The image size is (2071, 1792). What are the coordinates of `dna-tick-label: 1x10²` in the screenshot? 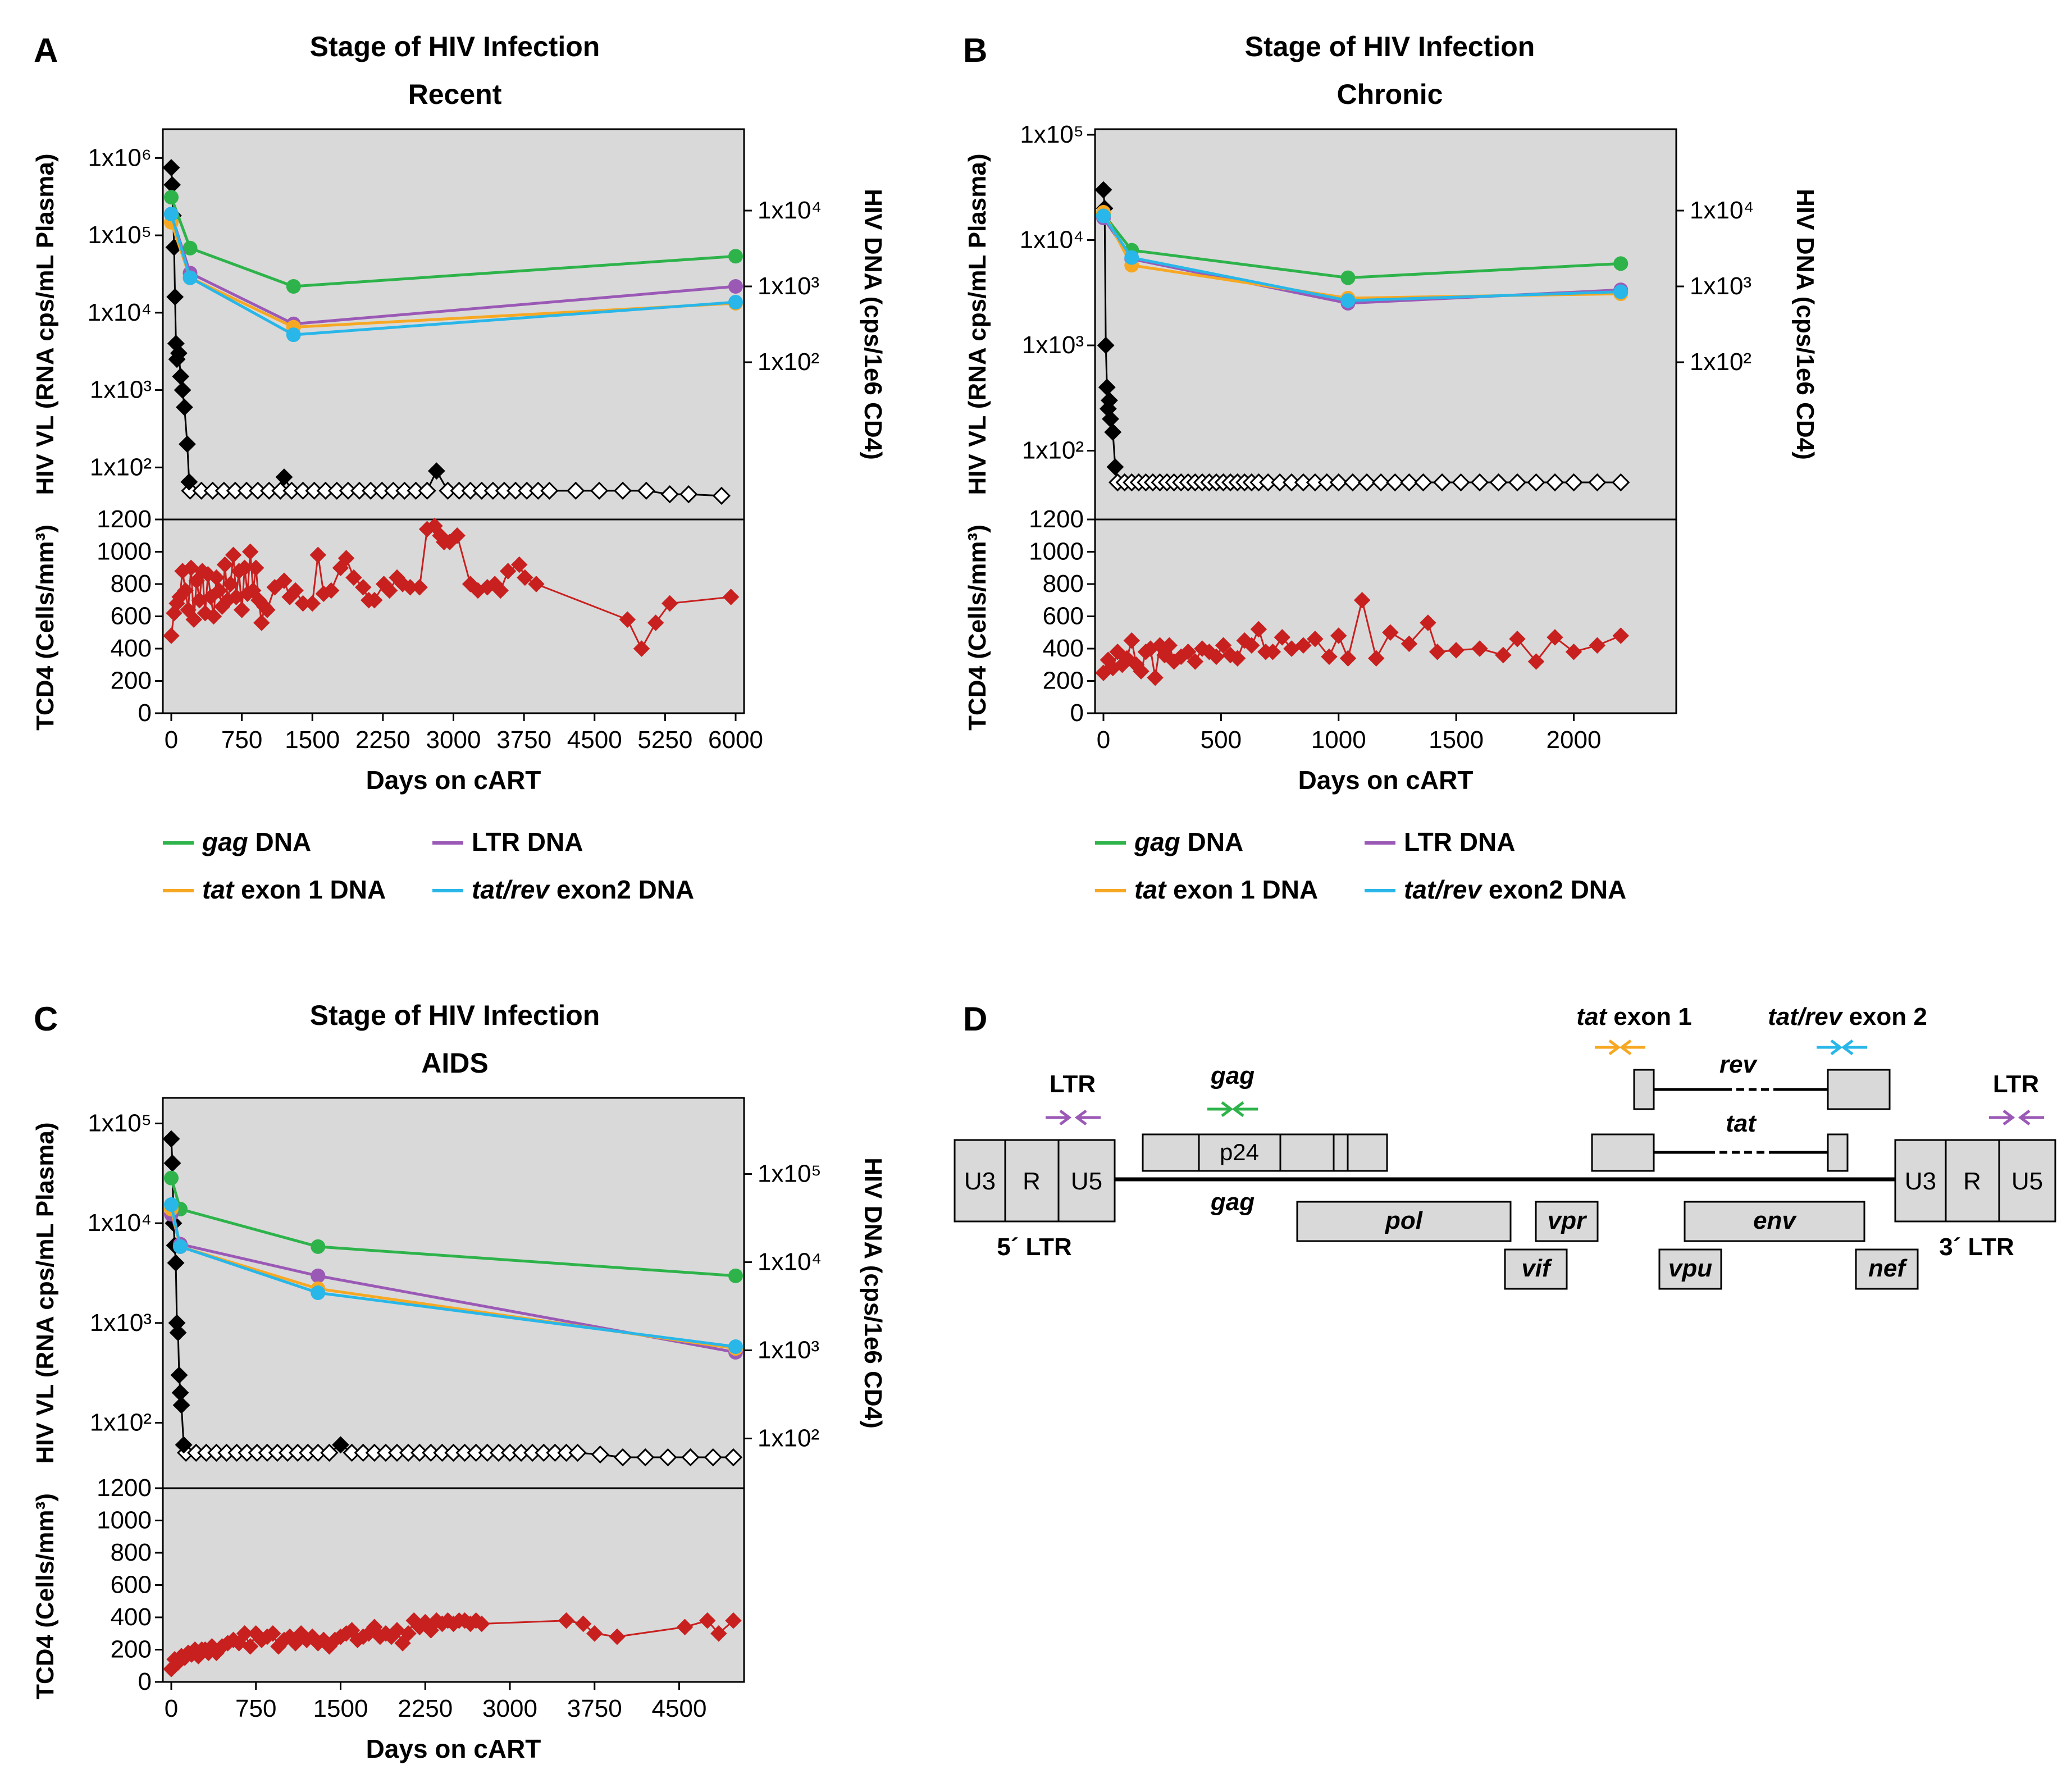 It's located at (788, 362).